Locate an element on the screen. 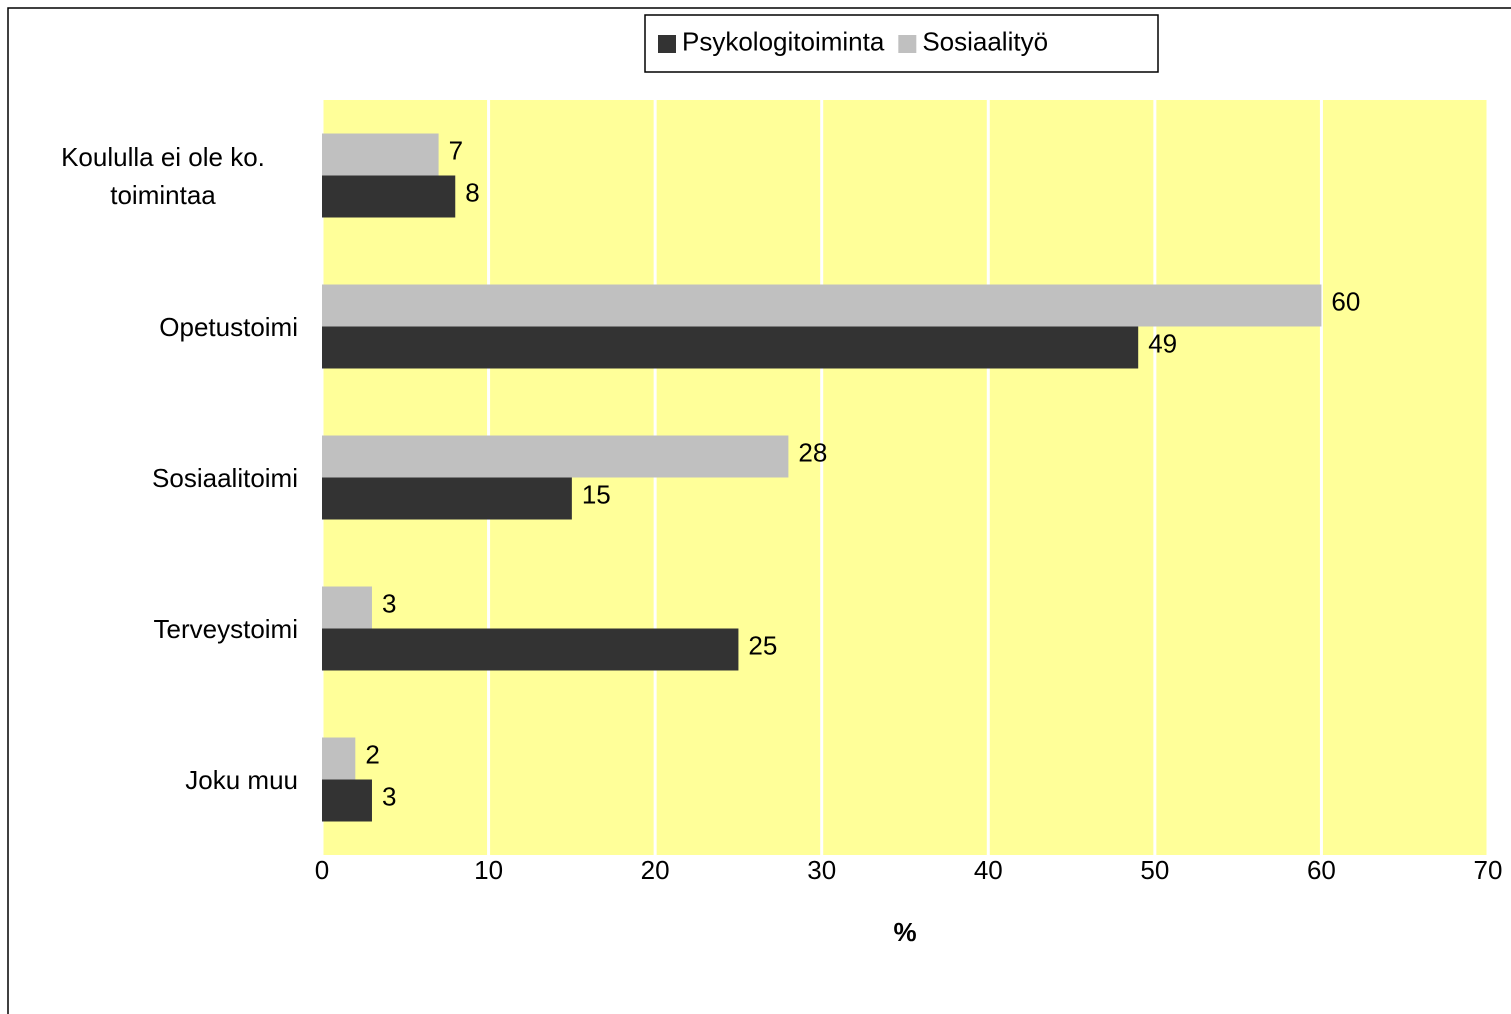  data-label: 49 is located at coordinates (1162, 343).